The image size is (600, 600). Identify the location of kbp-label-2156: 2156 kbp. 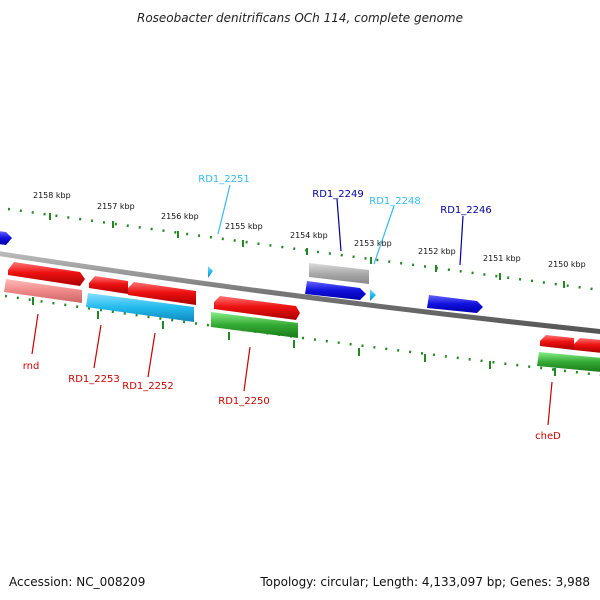
(180, 216).